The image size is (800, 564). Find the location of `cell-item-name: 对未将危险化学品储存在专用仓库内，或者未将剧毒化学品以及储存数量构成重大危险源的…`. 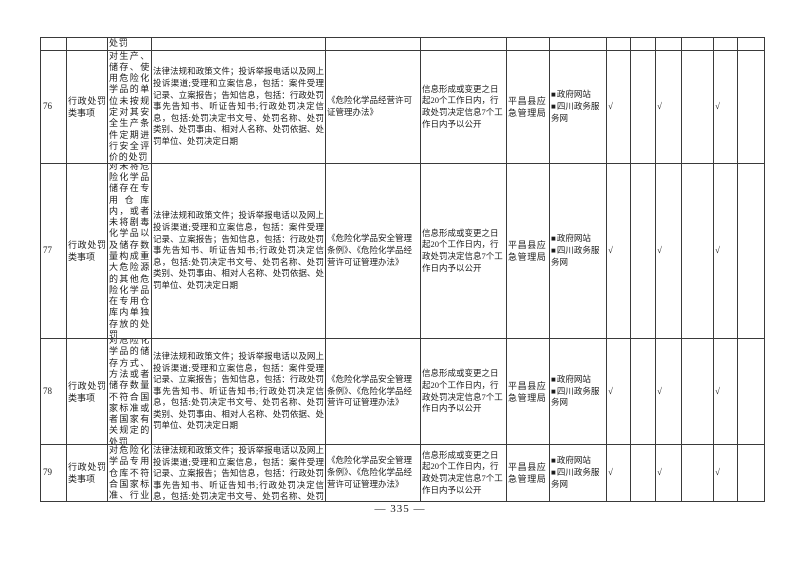

cell-item-name: 对未将危险化学品储存在专用仓库内，或者未将剧毒化学品以及储存数量构成重大危险源的… is located at coordinates (130, 251).